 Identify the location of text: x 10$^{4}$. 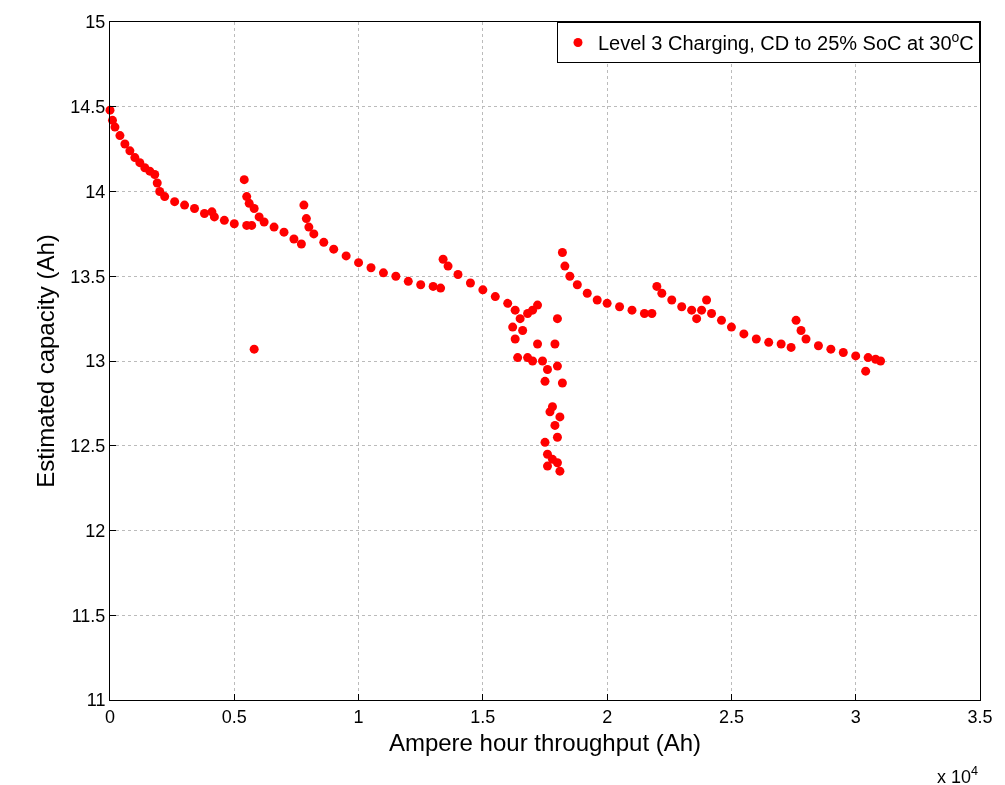
(958, 774).